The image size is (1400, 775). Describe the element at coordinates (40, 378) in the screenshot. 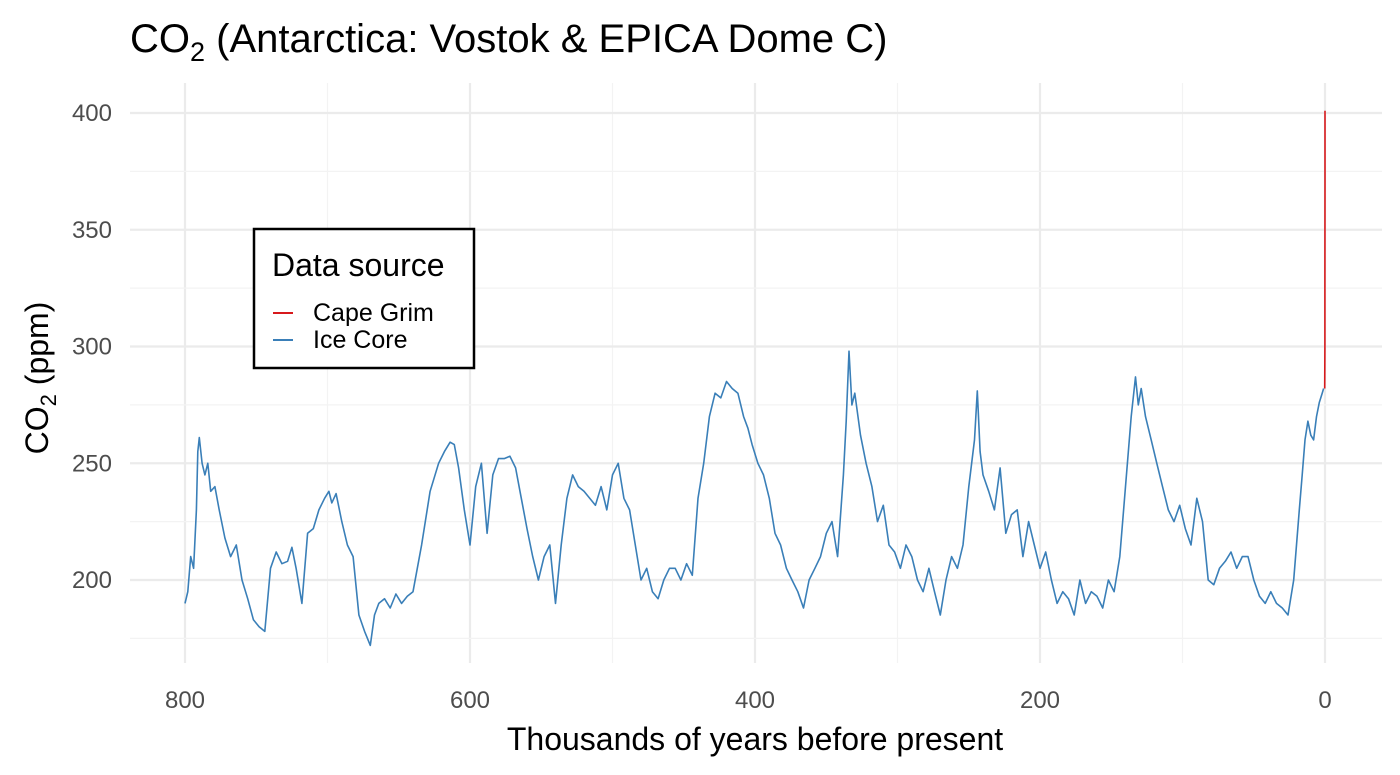

I see `y-axis-title: CO2 (ppm)` at that location.